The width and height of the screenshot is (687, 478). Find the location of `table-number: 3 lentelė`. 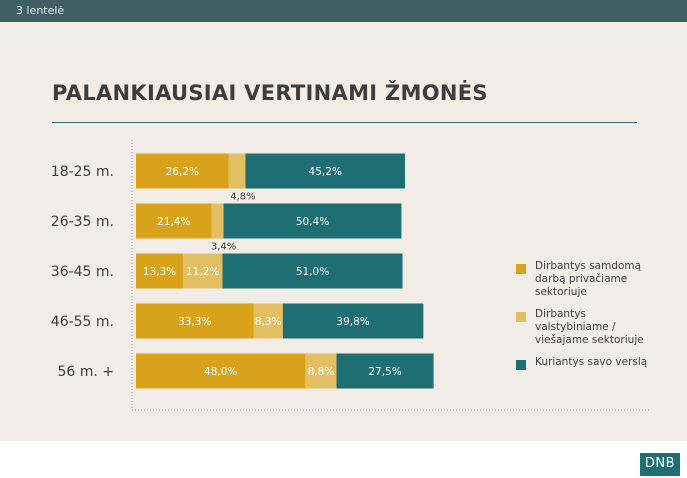

table-number: 3 lentelė is located at coordinates (40, 10).